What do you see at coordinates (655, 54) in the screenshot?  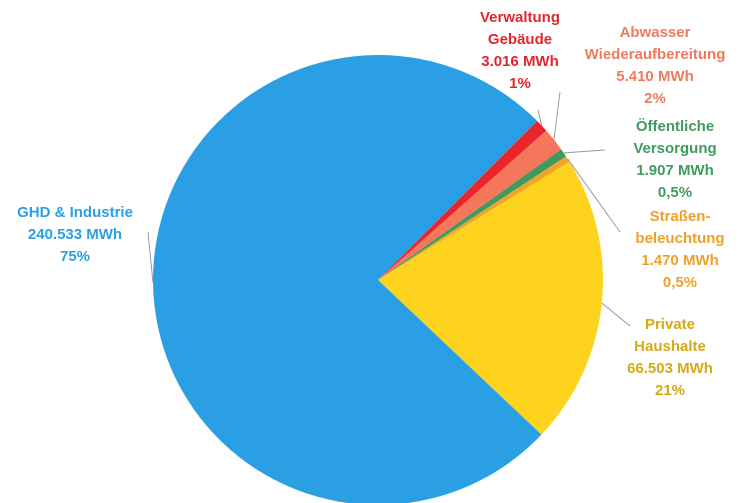 I see `slice-label: Wiederaufbereitung` at bounding box center [655, 54].